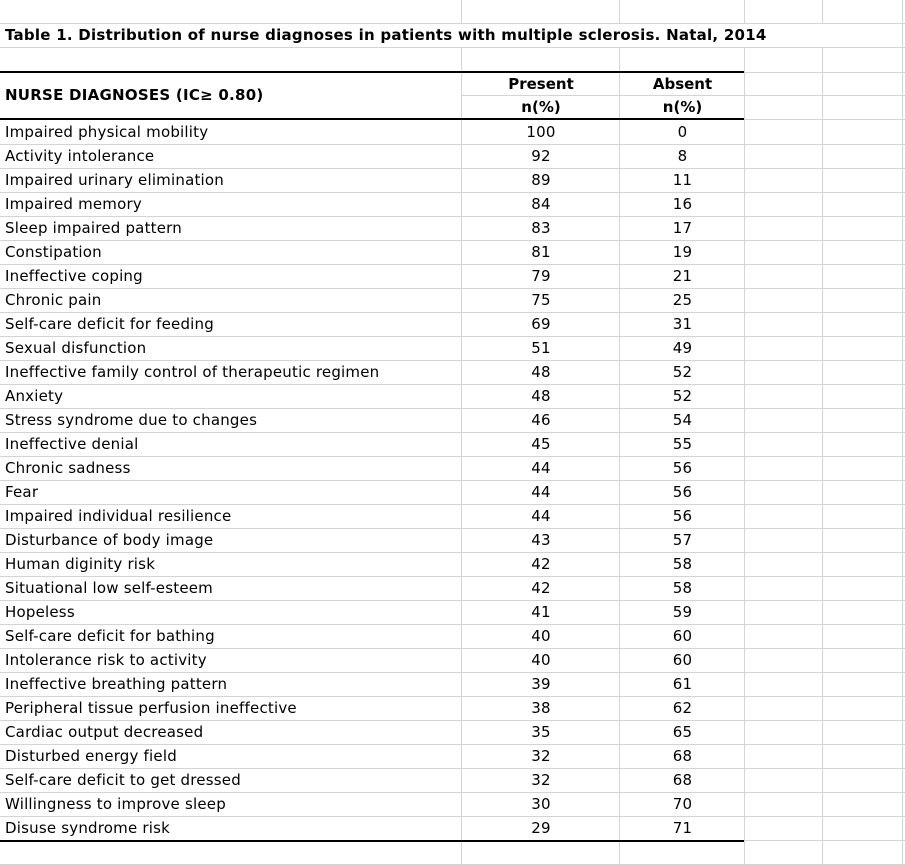  Describe the element at coordinates (22, 492) in the screenshot. I see `diagnosis-cell: Fear` at that location.